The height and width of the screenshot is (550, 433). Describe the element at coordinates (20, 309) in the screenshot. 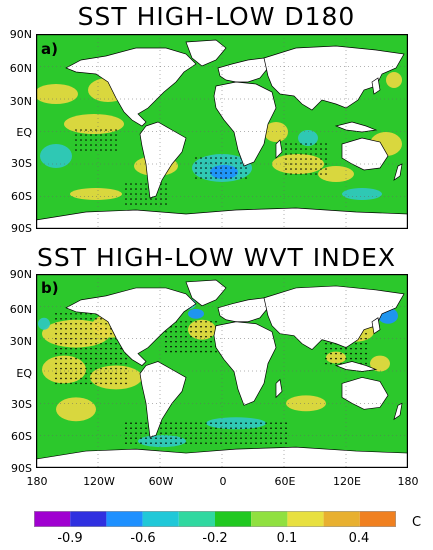

I see `lat-label-b-60n: 60N` at that location.